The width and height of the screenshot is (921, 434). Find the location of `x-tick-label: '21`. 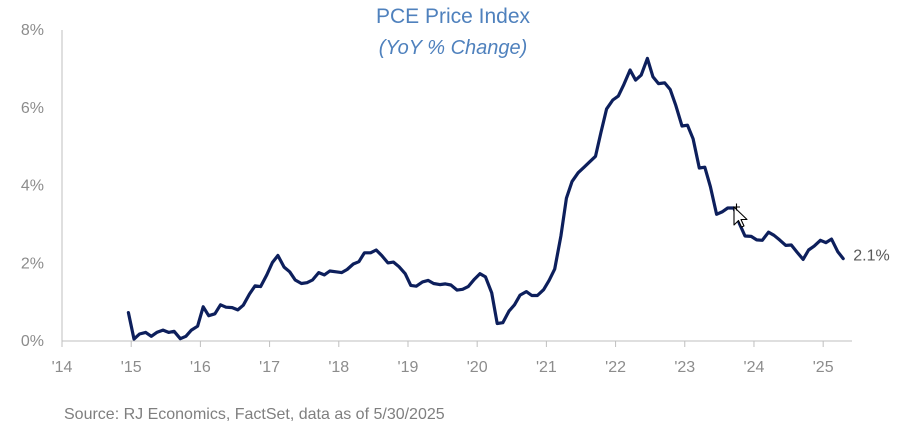

x-tick-label: '21 is located at coordinates (546, 367).